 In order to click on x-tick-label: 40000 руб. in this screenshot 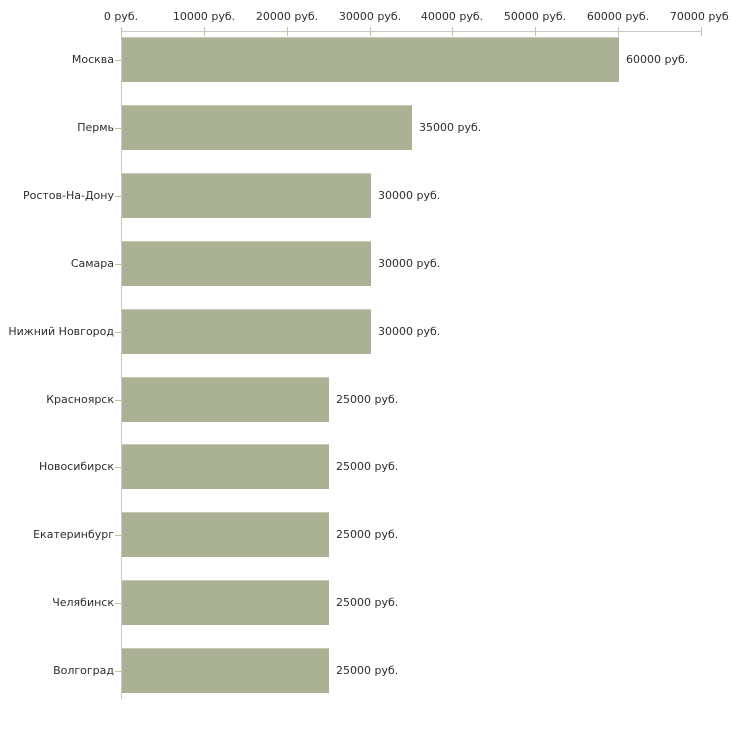, I will do `click(452, 16)`.